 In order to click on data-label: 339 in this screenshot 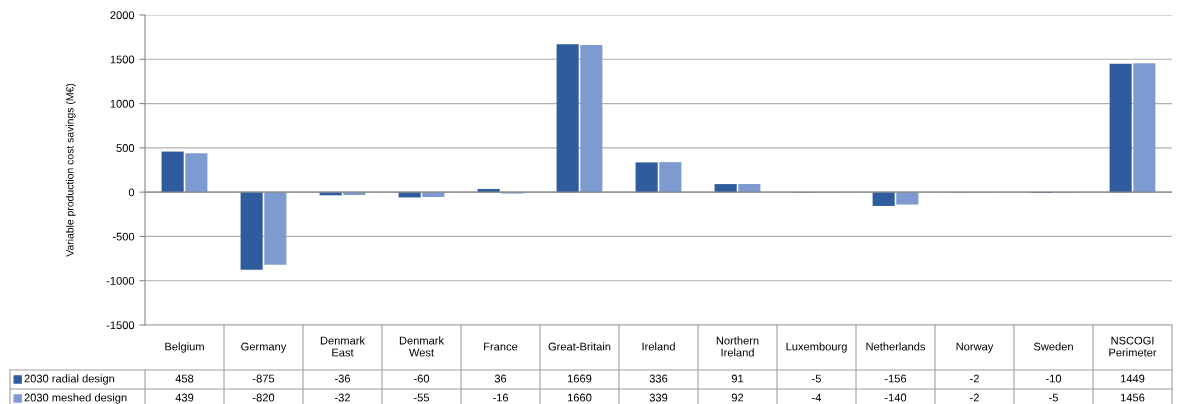, I will do `click(658, 397)`.